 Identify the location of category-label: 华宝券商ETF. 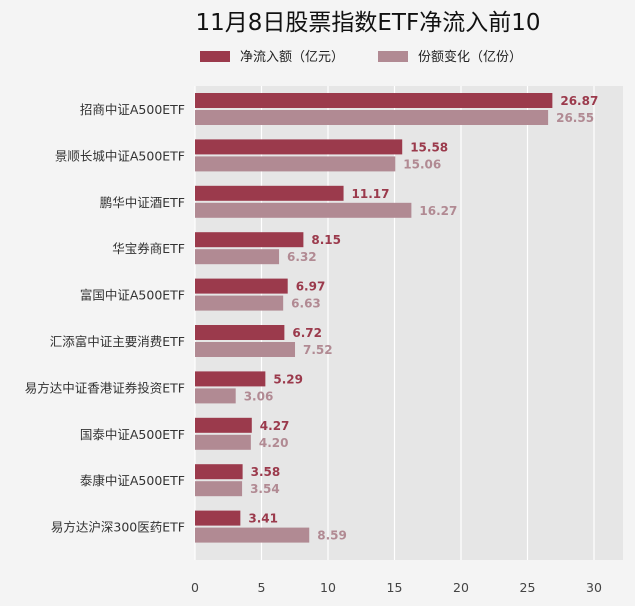
(148, 248).